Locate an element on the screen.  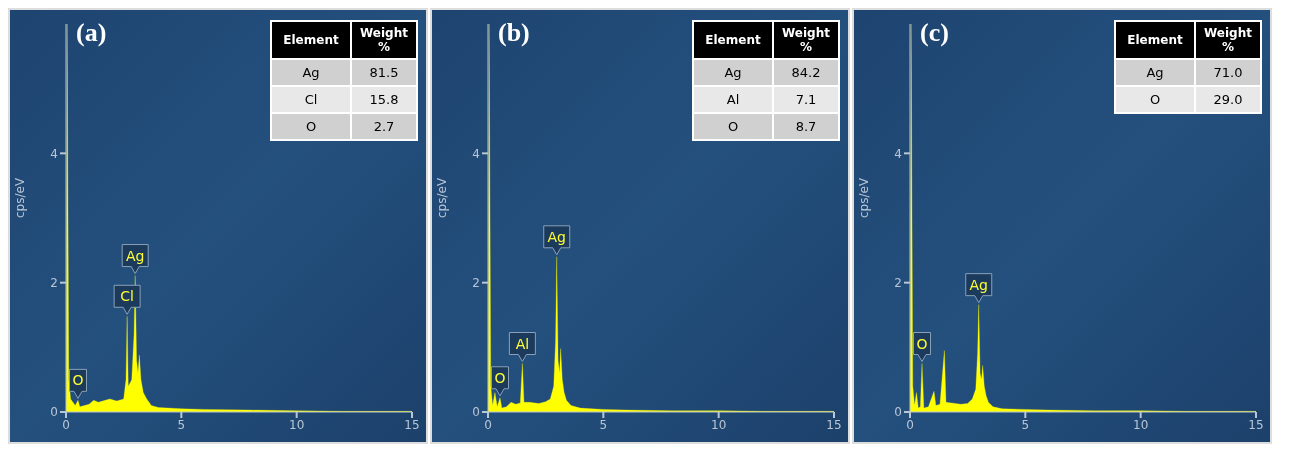
annotation: 8.7 is located at coordinates (806, 126).